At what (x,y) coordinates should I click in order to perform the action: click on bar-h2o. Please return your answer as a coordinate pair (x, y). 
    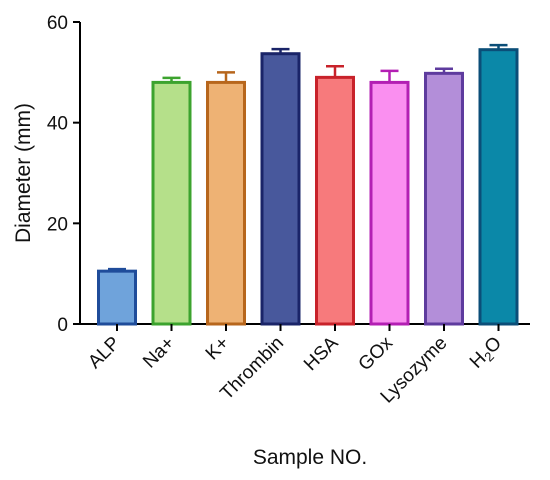
    Looking at the image, I should click on (498, 187).